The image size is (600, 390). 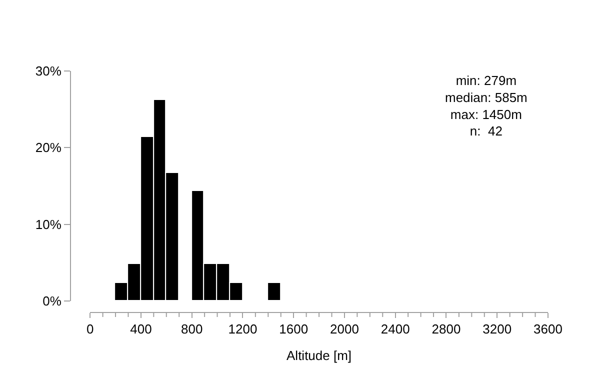 What do you see at coordinates (48, 224) in the screenshot?
I see `y-tick-label: 10%` at bounding box center [48, 224].